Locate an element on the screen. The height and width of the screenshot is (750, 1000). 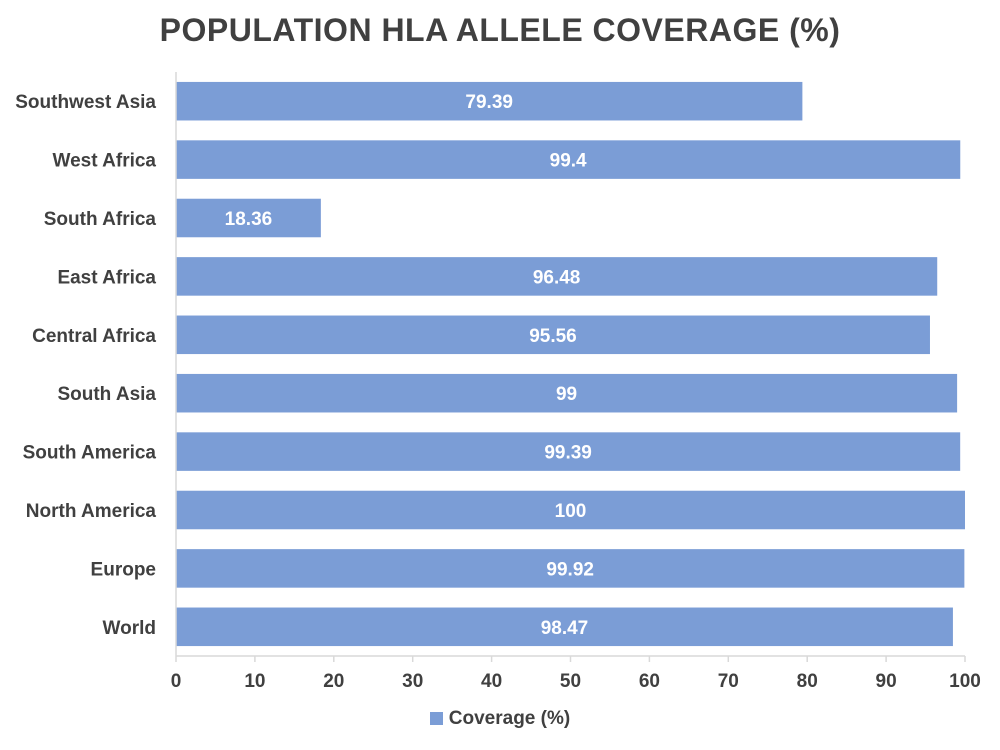
x-tick-label: 80 is located at coordinates (807, 681).